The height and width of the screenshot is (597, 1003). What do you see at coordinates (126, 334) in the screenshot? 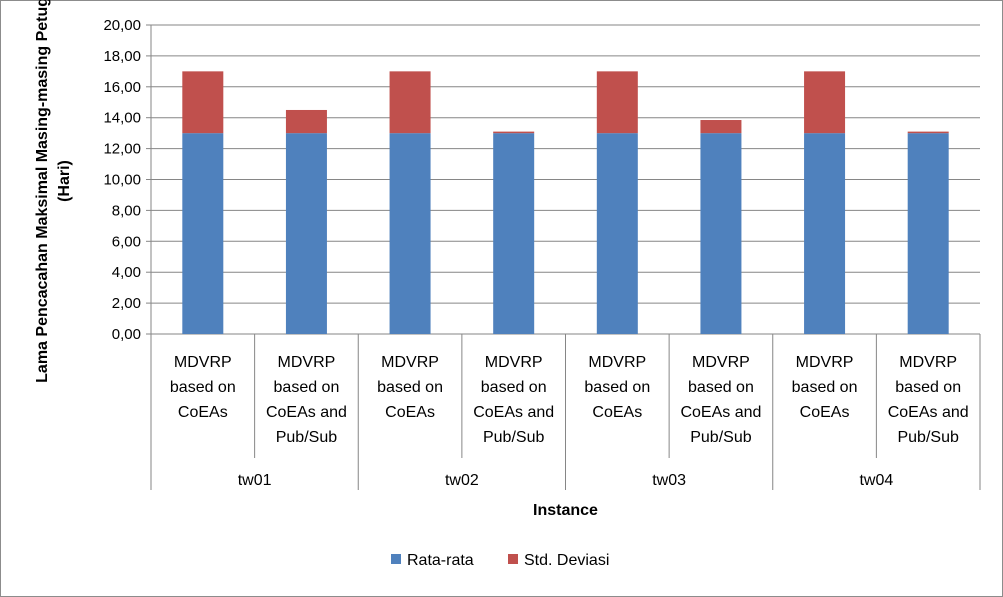
I see `y-tick-label: 0,00` at bounding box center [126, 334].